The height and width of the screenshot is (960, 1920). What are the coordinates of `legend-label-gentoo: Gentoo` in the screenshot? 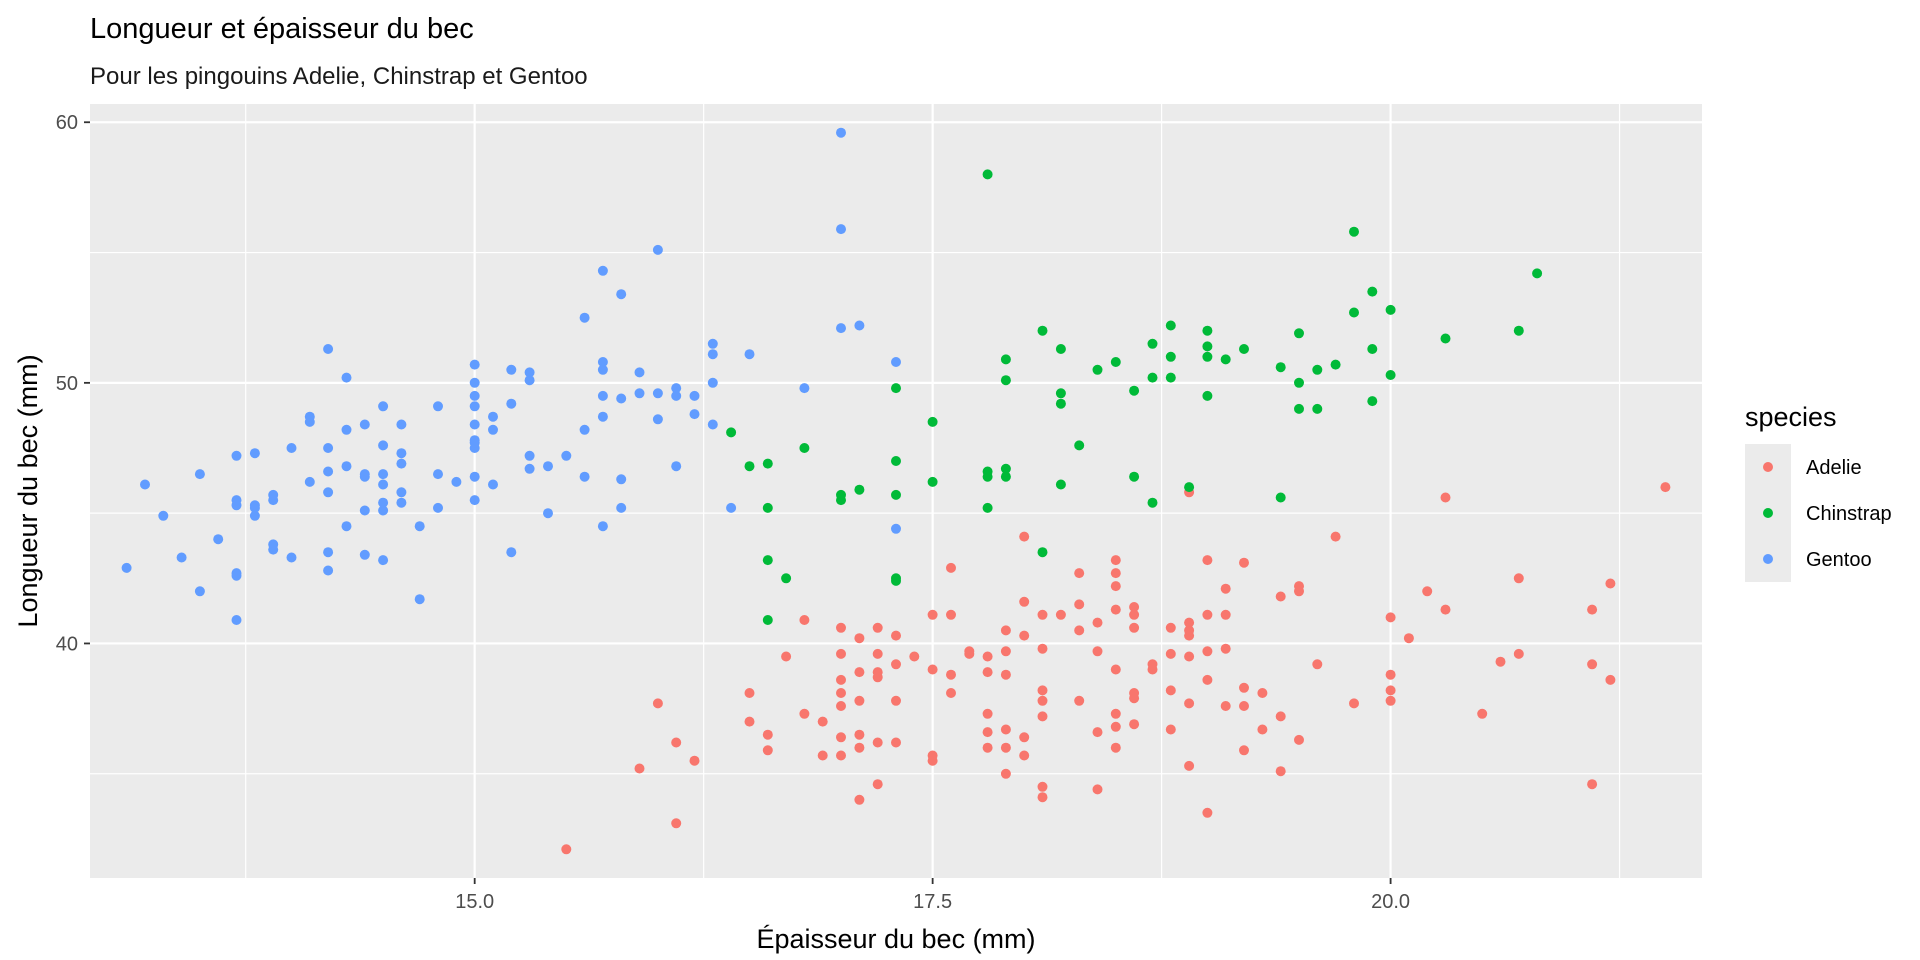 It's located at (1839, 560).